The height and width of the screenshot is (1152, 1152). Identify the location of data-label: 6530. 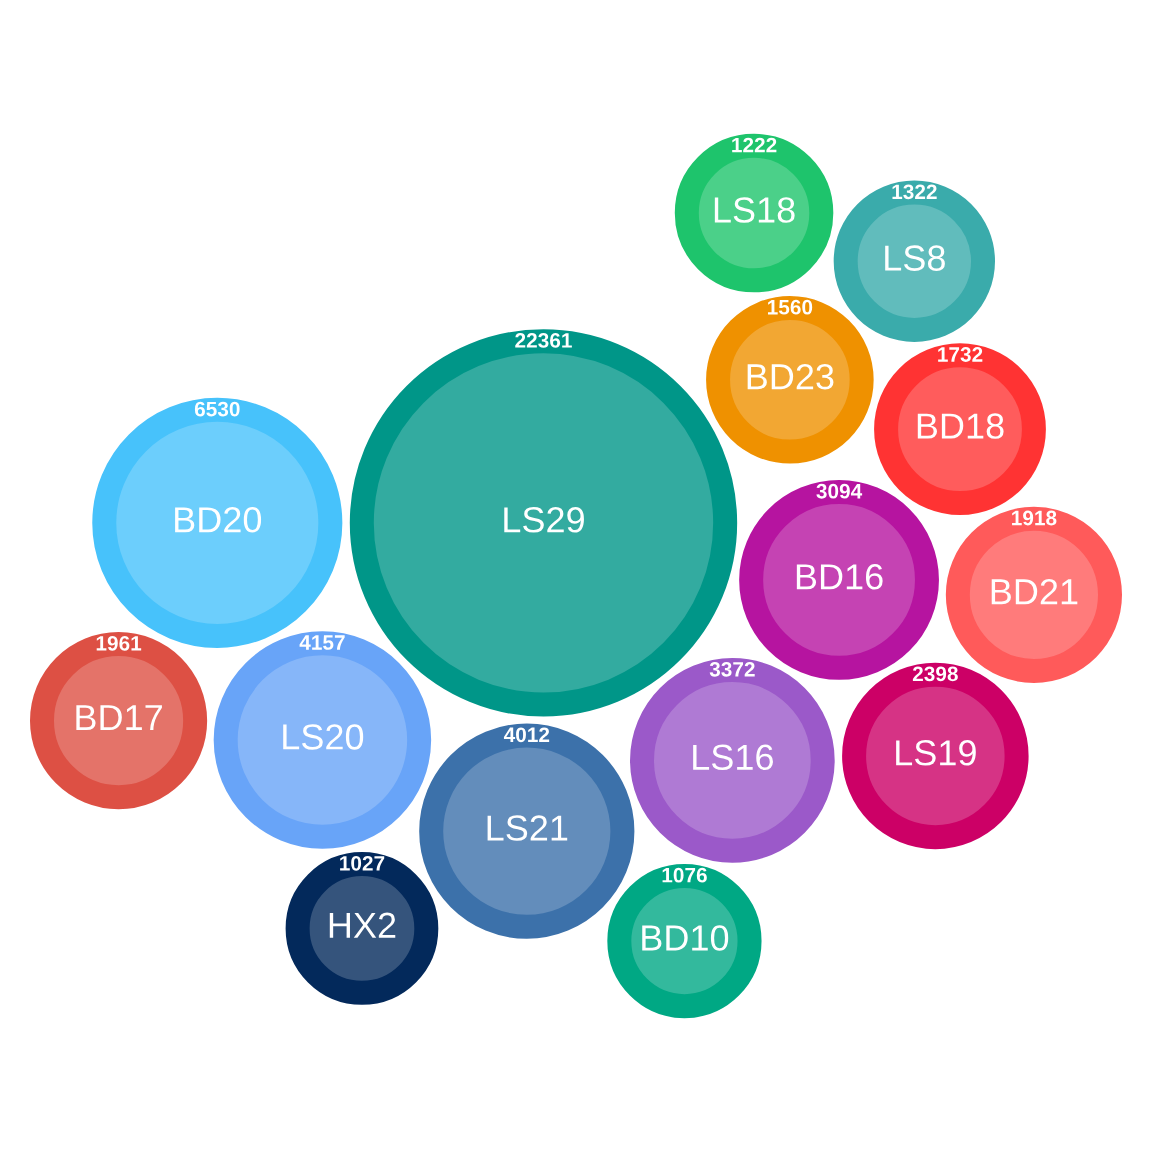
(217, 409).